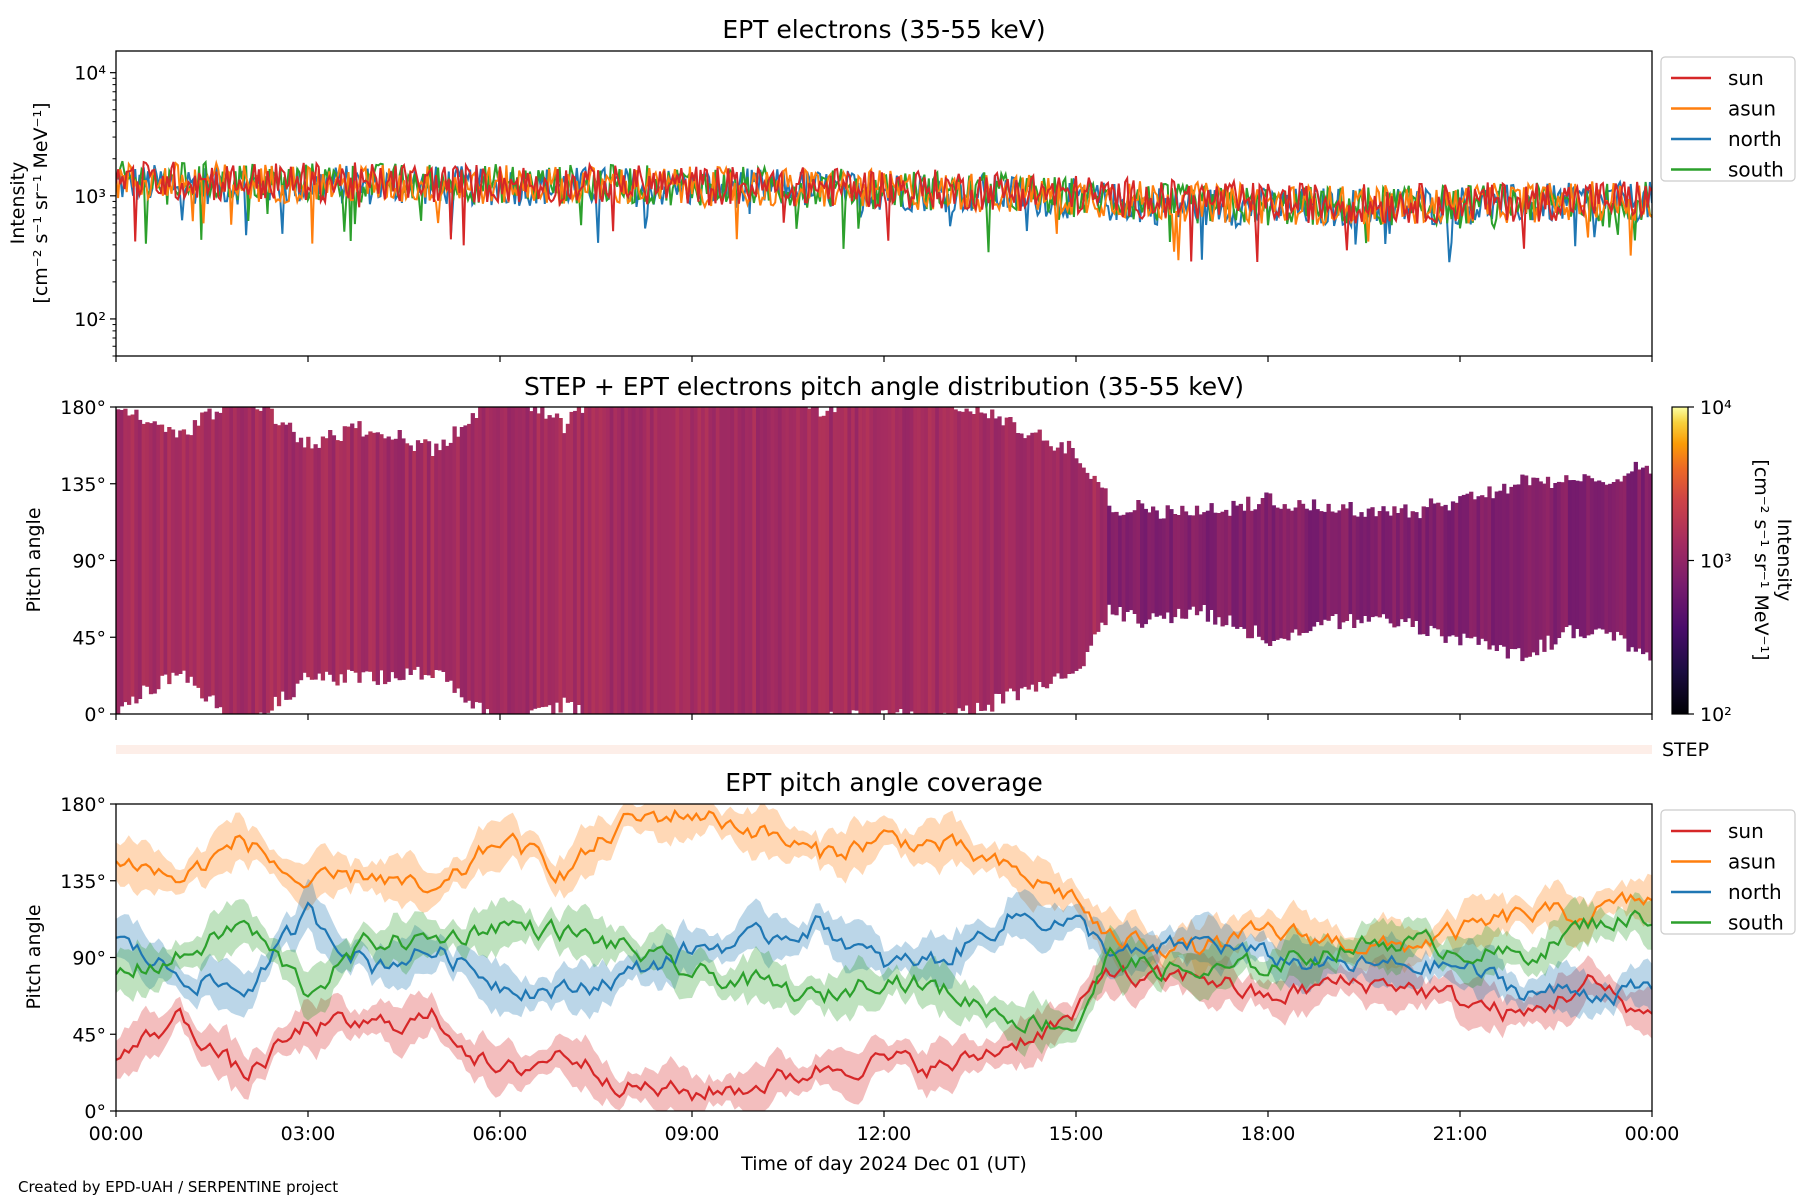 The image size is (1800, 1200). Describe the element at coordinates (1752, 862) in the screenshot. I see `coverage-legend-label-asun: asun` at that location.